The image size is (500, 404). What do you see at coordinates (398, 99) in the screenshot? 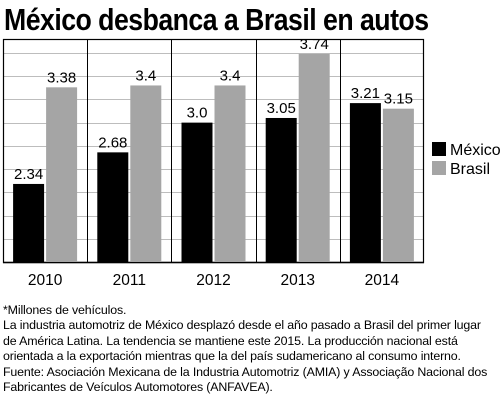
I see `value-label: 3.15` at bounding box center [398, 99].